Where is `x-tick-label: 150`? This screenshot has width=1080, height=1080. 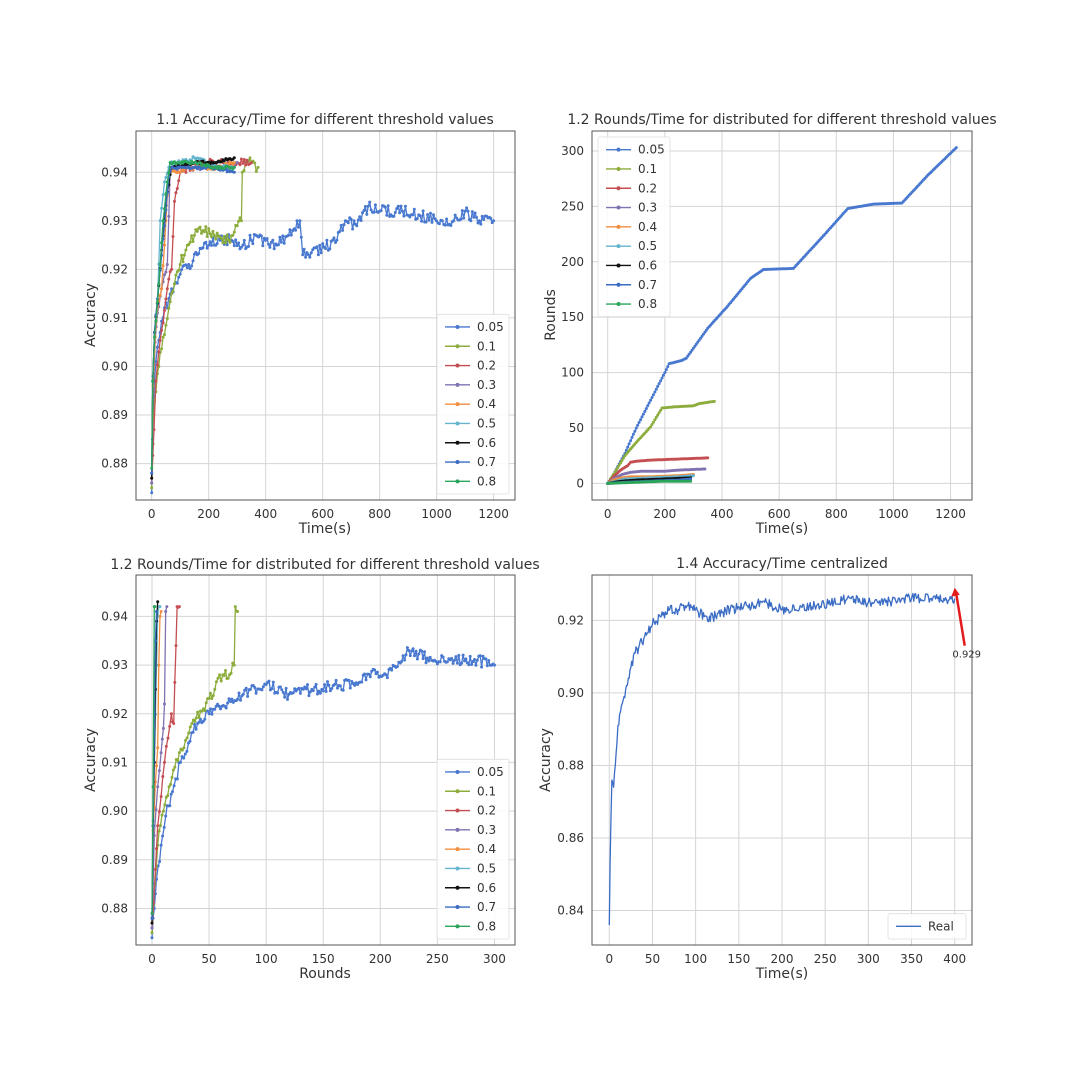
x-tick-label: 150 is located at coordinates (323, 959).